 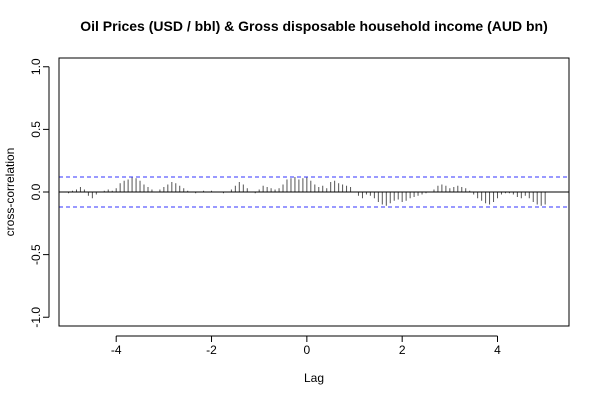 What do you see at coordinates (116, 350) in the screenshot?
I see `x-tick-label: -4` at bounding box center [116, 350].